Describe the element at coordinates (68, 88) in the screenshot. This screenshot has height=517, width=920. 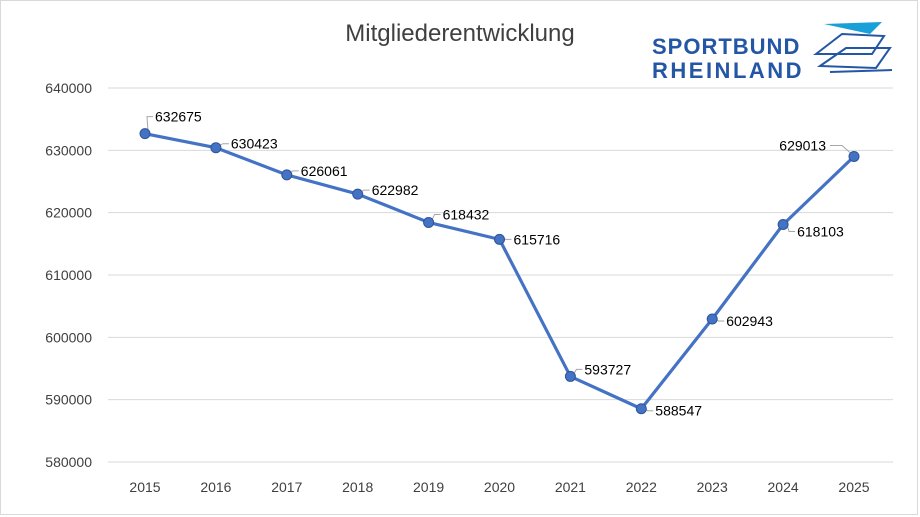
I see `y-tick-label: 640000` at that location.